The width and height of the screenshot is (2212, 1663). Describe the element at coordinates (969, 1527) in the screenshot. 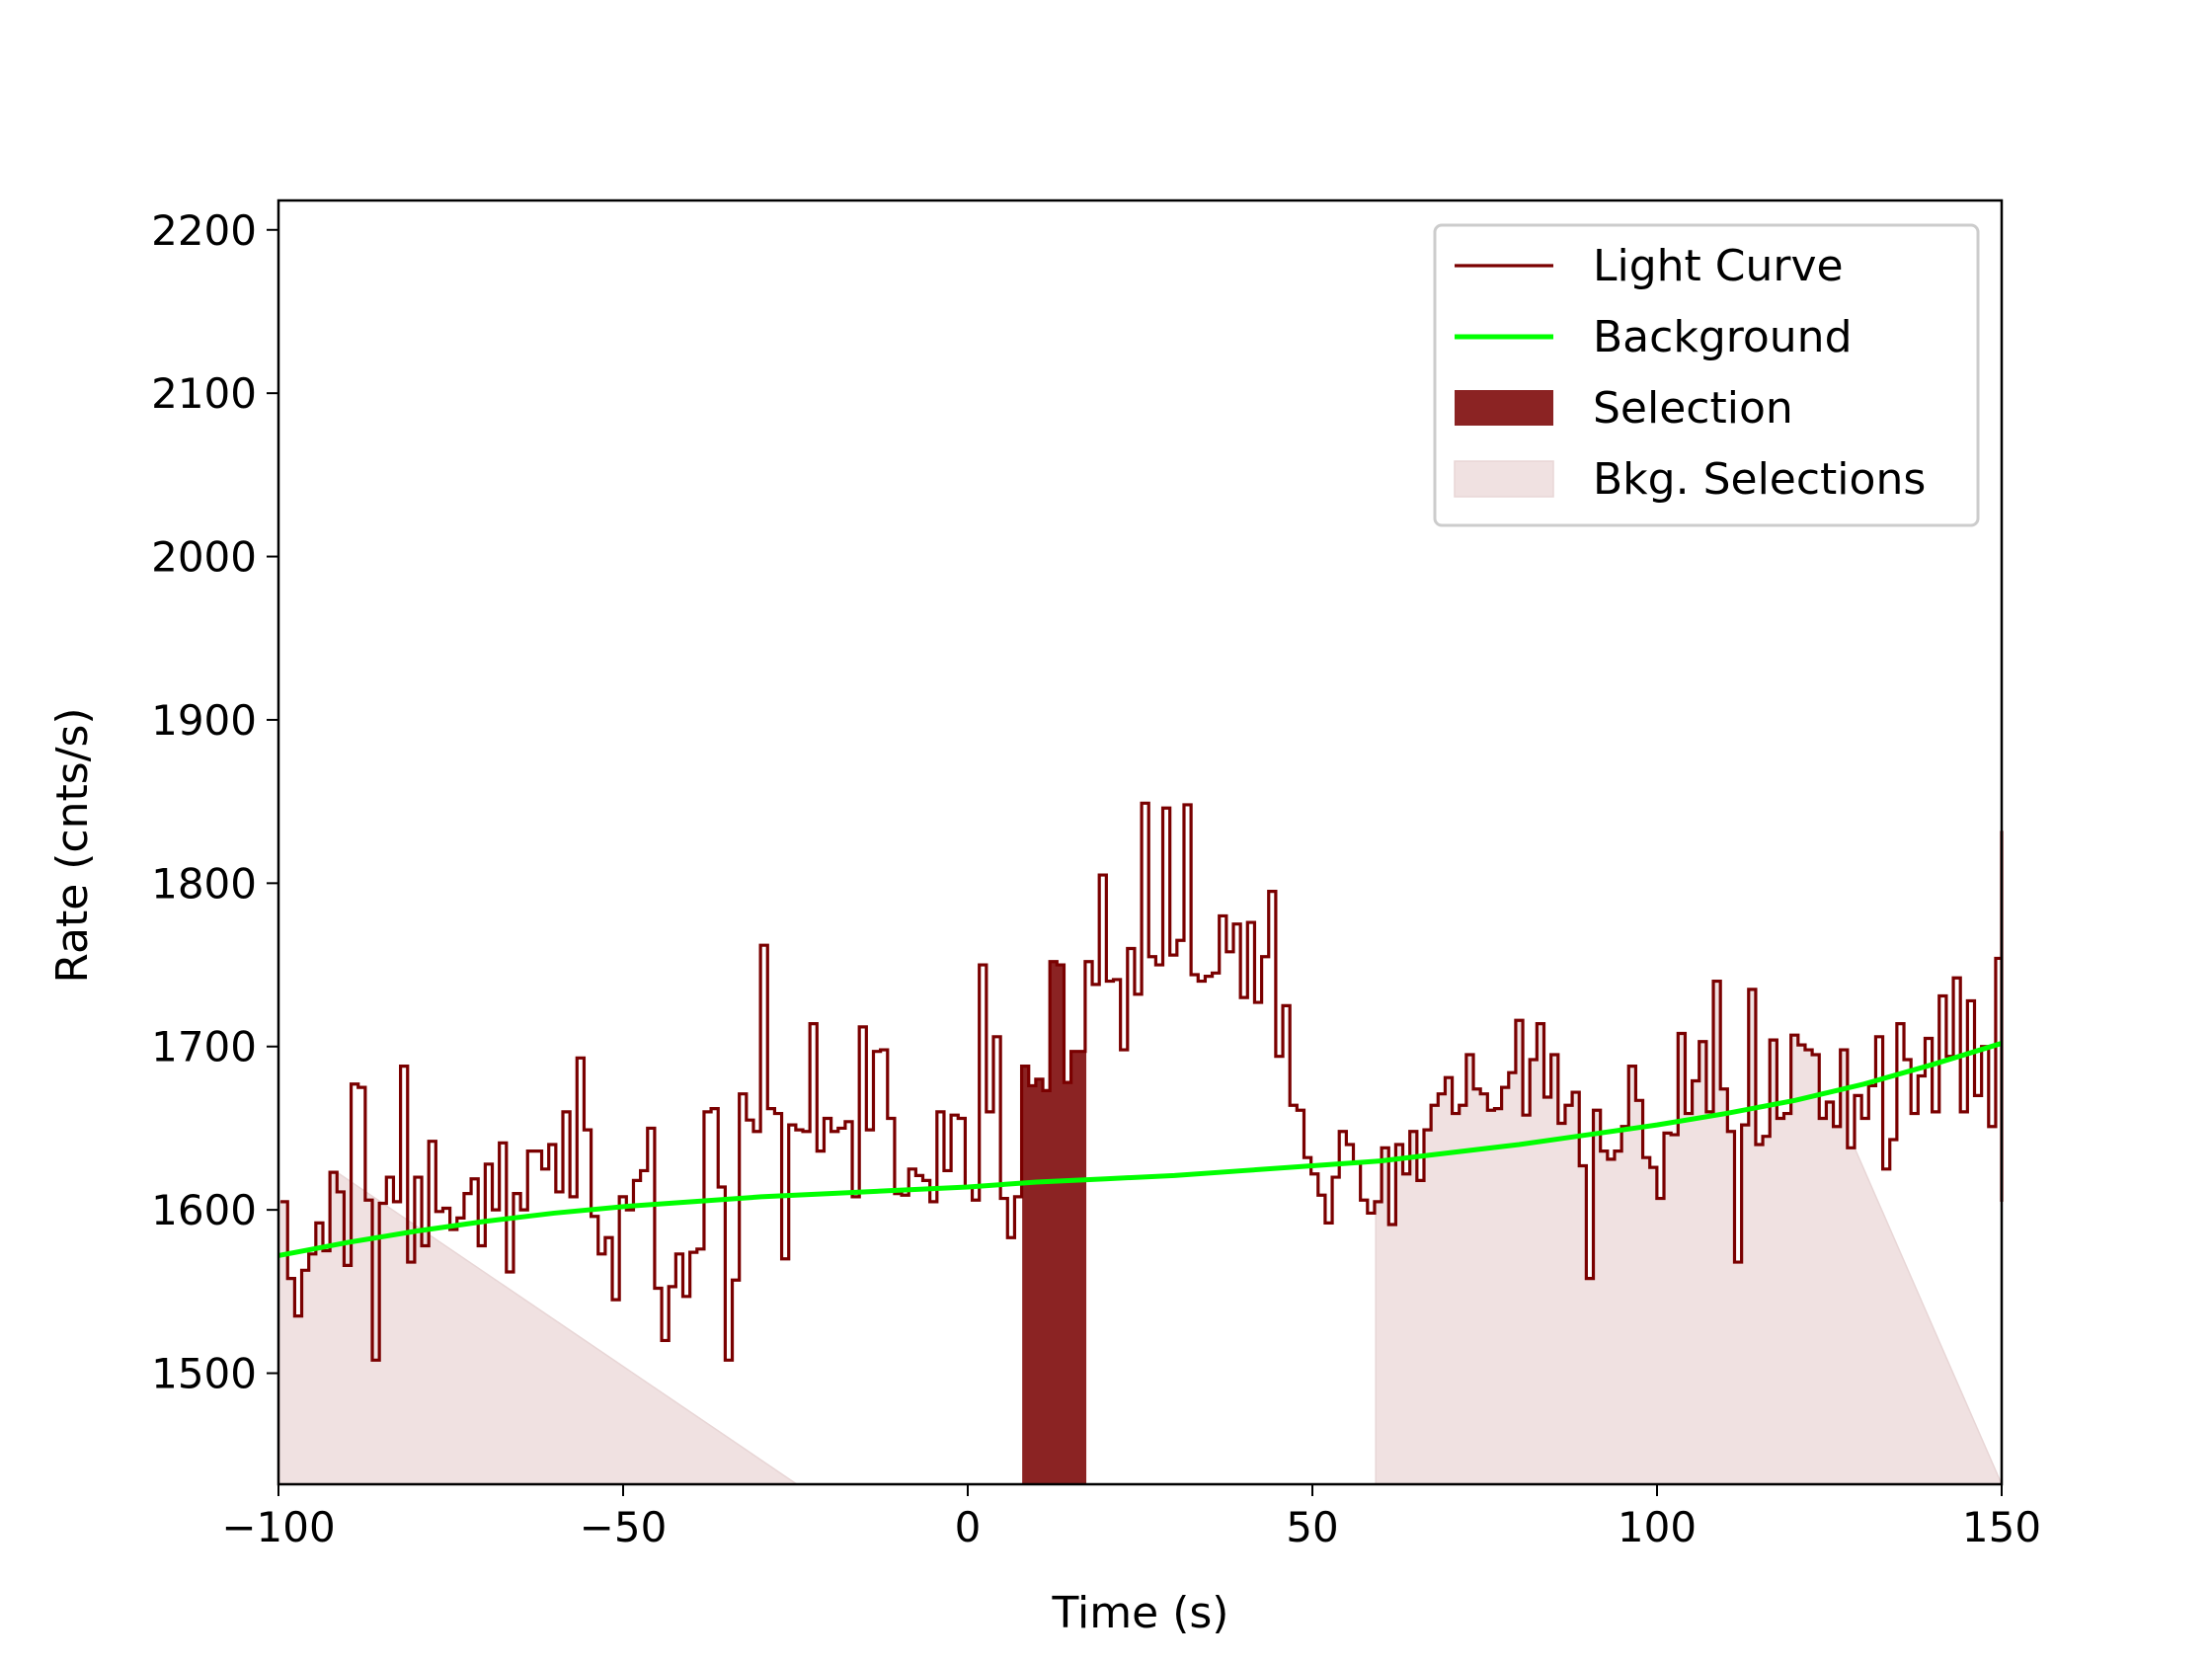

I see `x-tick-label: 0` at that location.